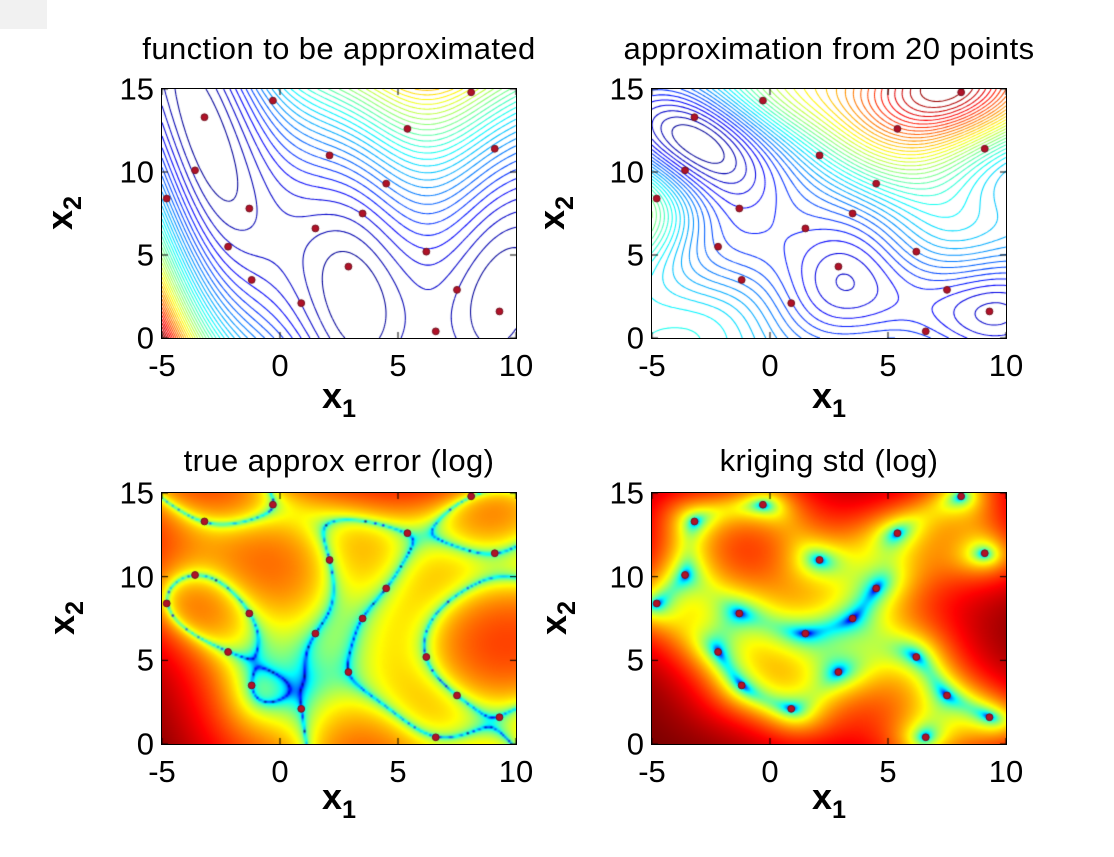  What do you see at coordinates (829, 48) in the screenshot?
I see `plot-title-approximation: approximation from 20 points` at bounding box center [829, 48].